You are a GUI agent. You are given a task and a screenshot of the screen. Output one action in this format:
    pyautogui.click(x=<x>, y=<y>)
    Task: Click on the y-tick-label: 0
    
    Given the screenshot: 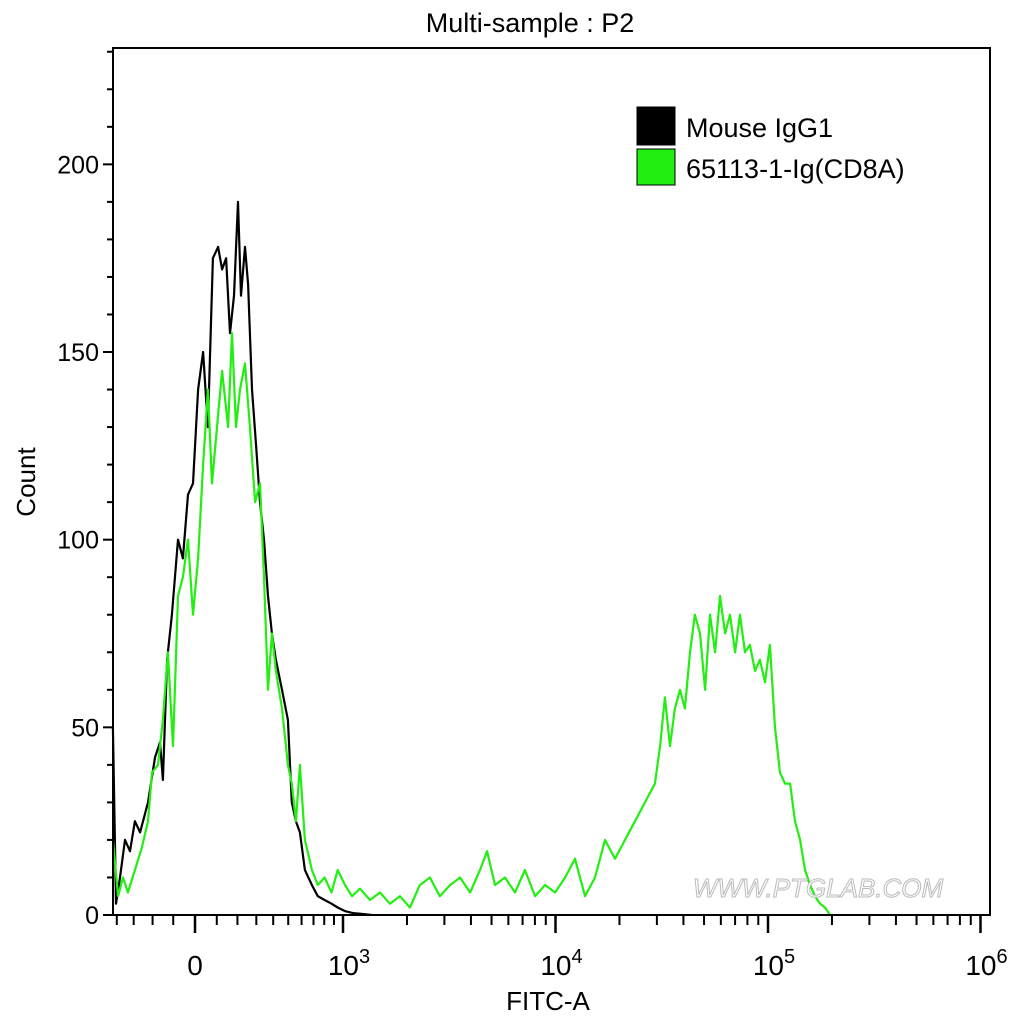 What is the action you would take?
    pyautogui.click(x=92, y=916)
    